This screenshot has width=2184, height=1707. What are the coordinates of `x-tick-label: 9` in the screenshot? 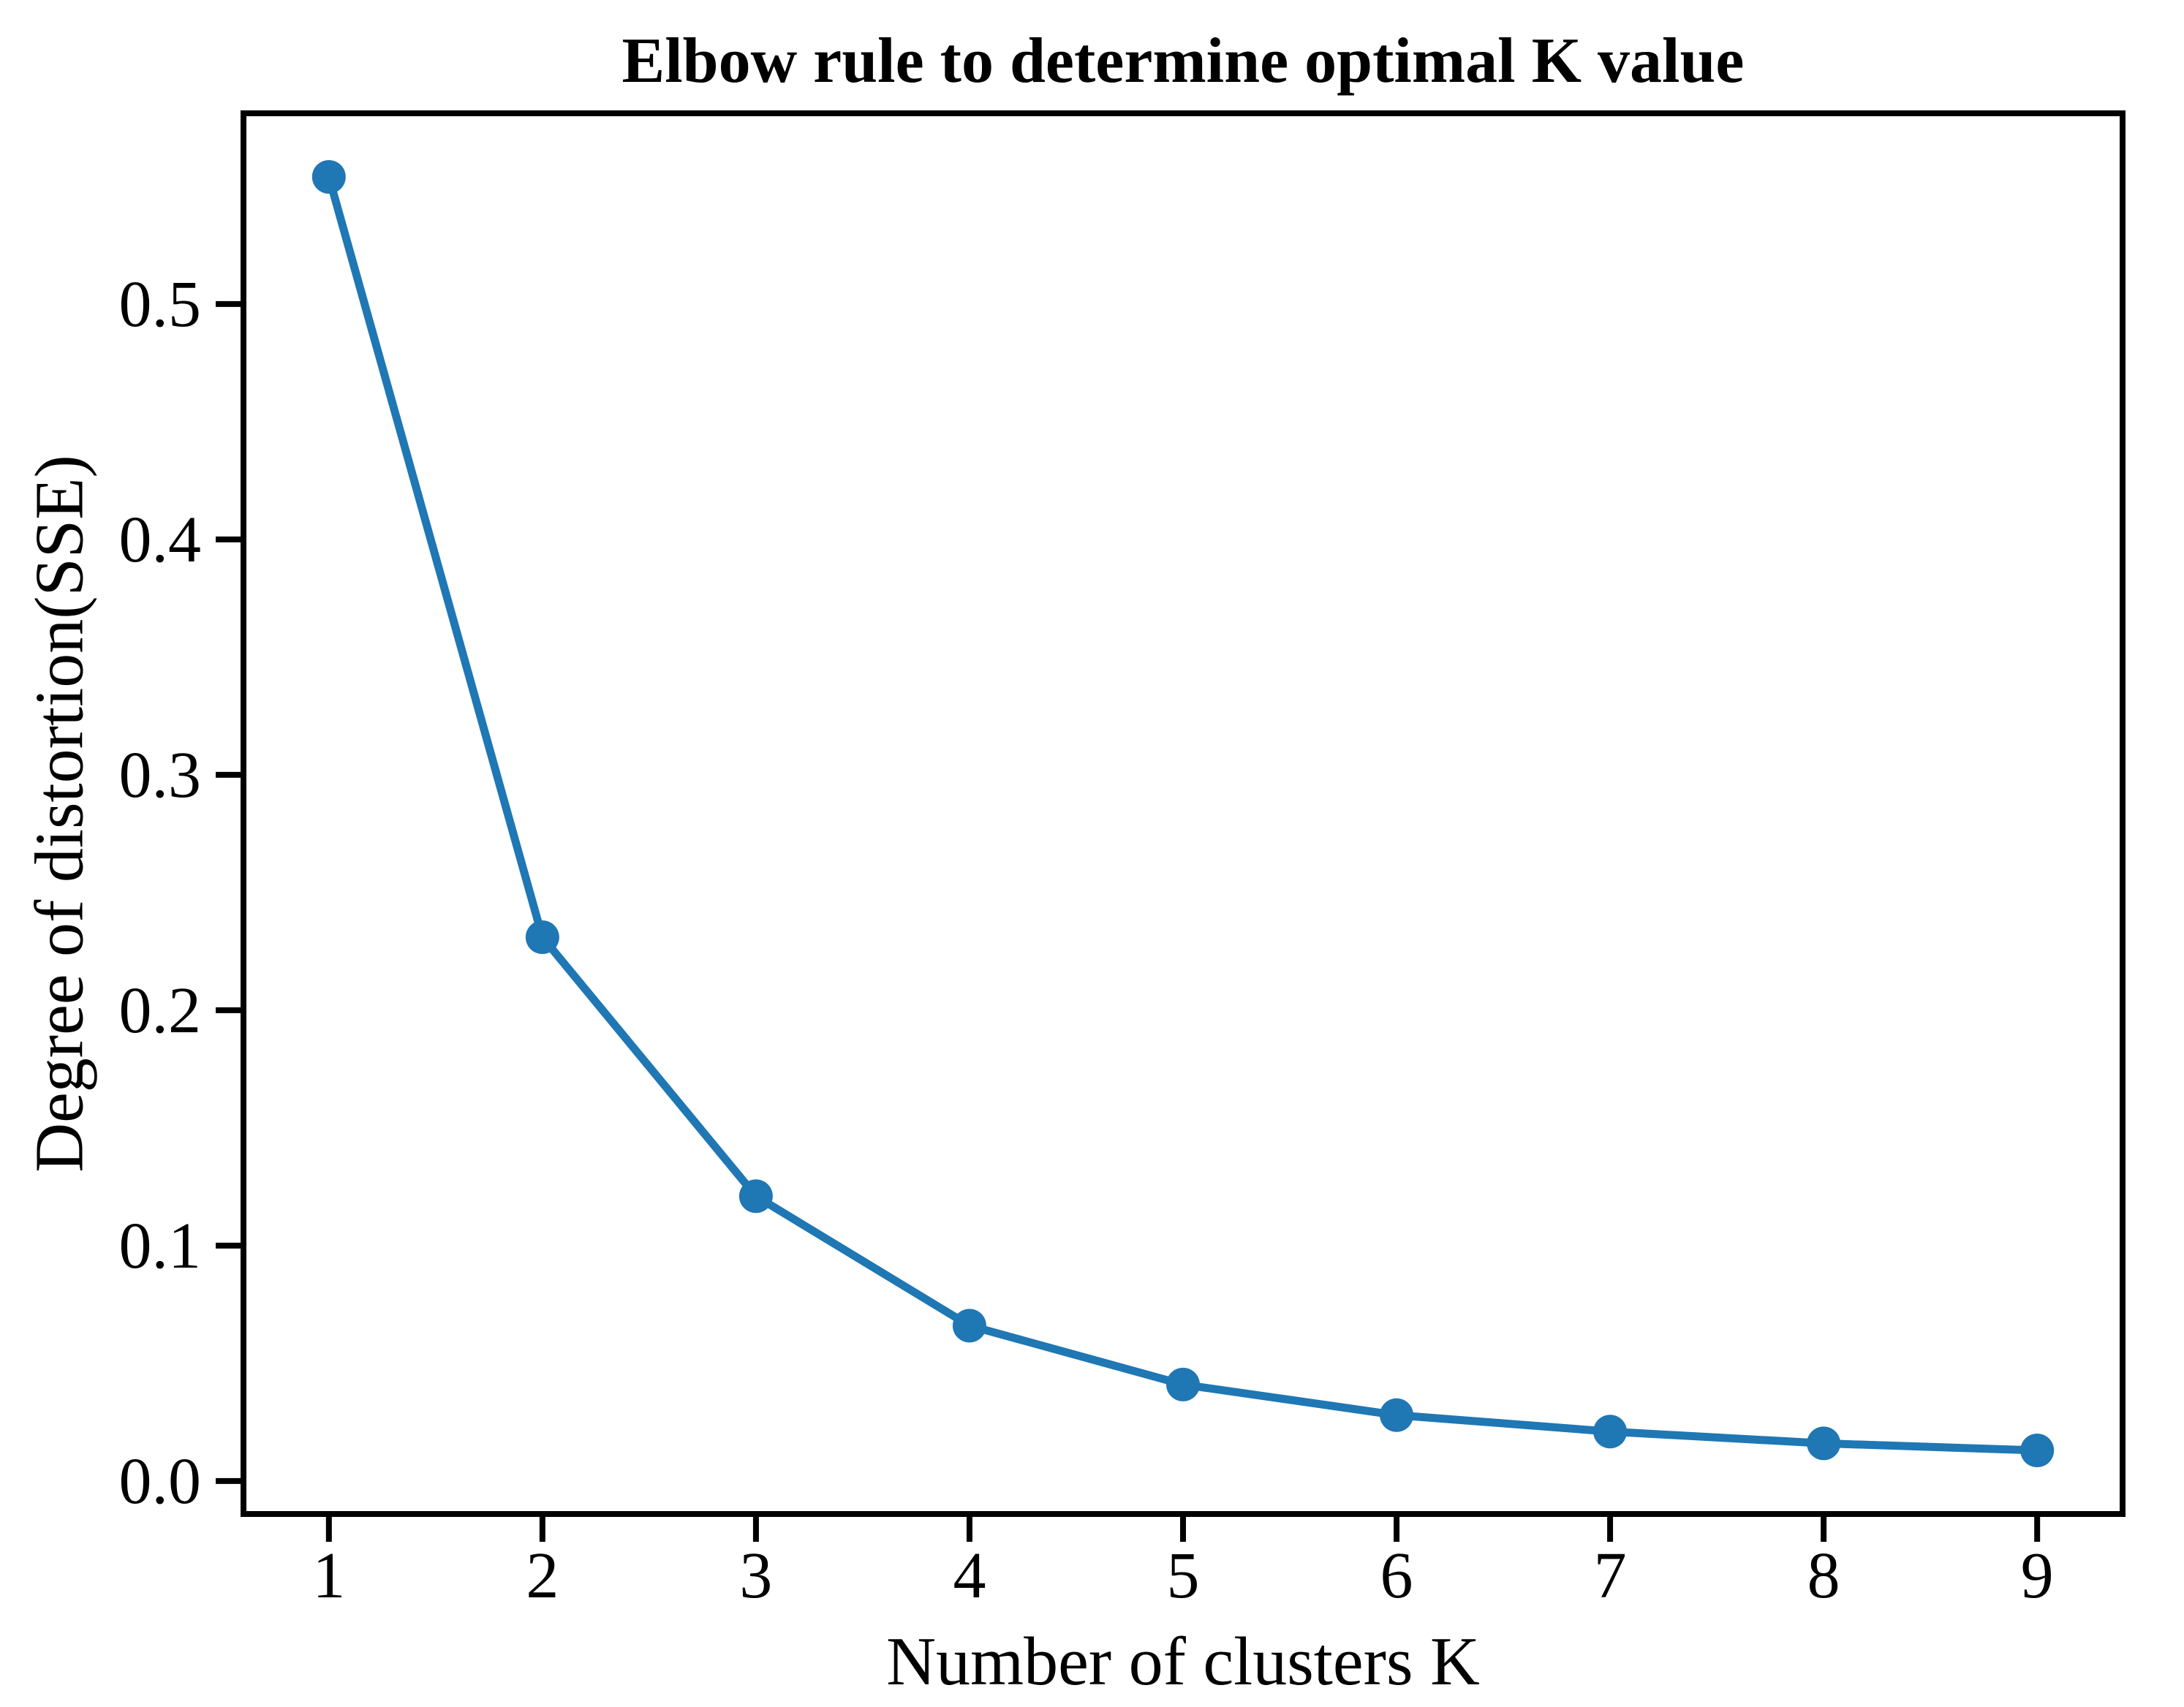 It's located at (2037, 1576).